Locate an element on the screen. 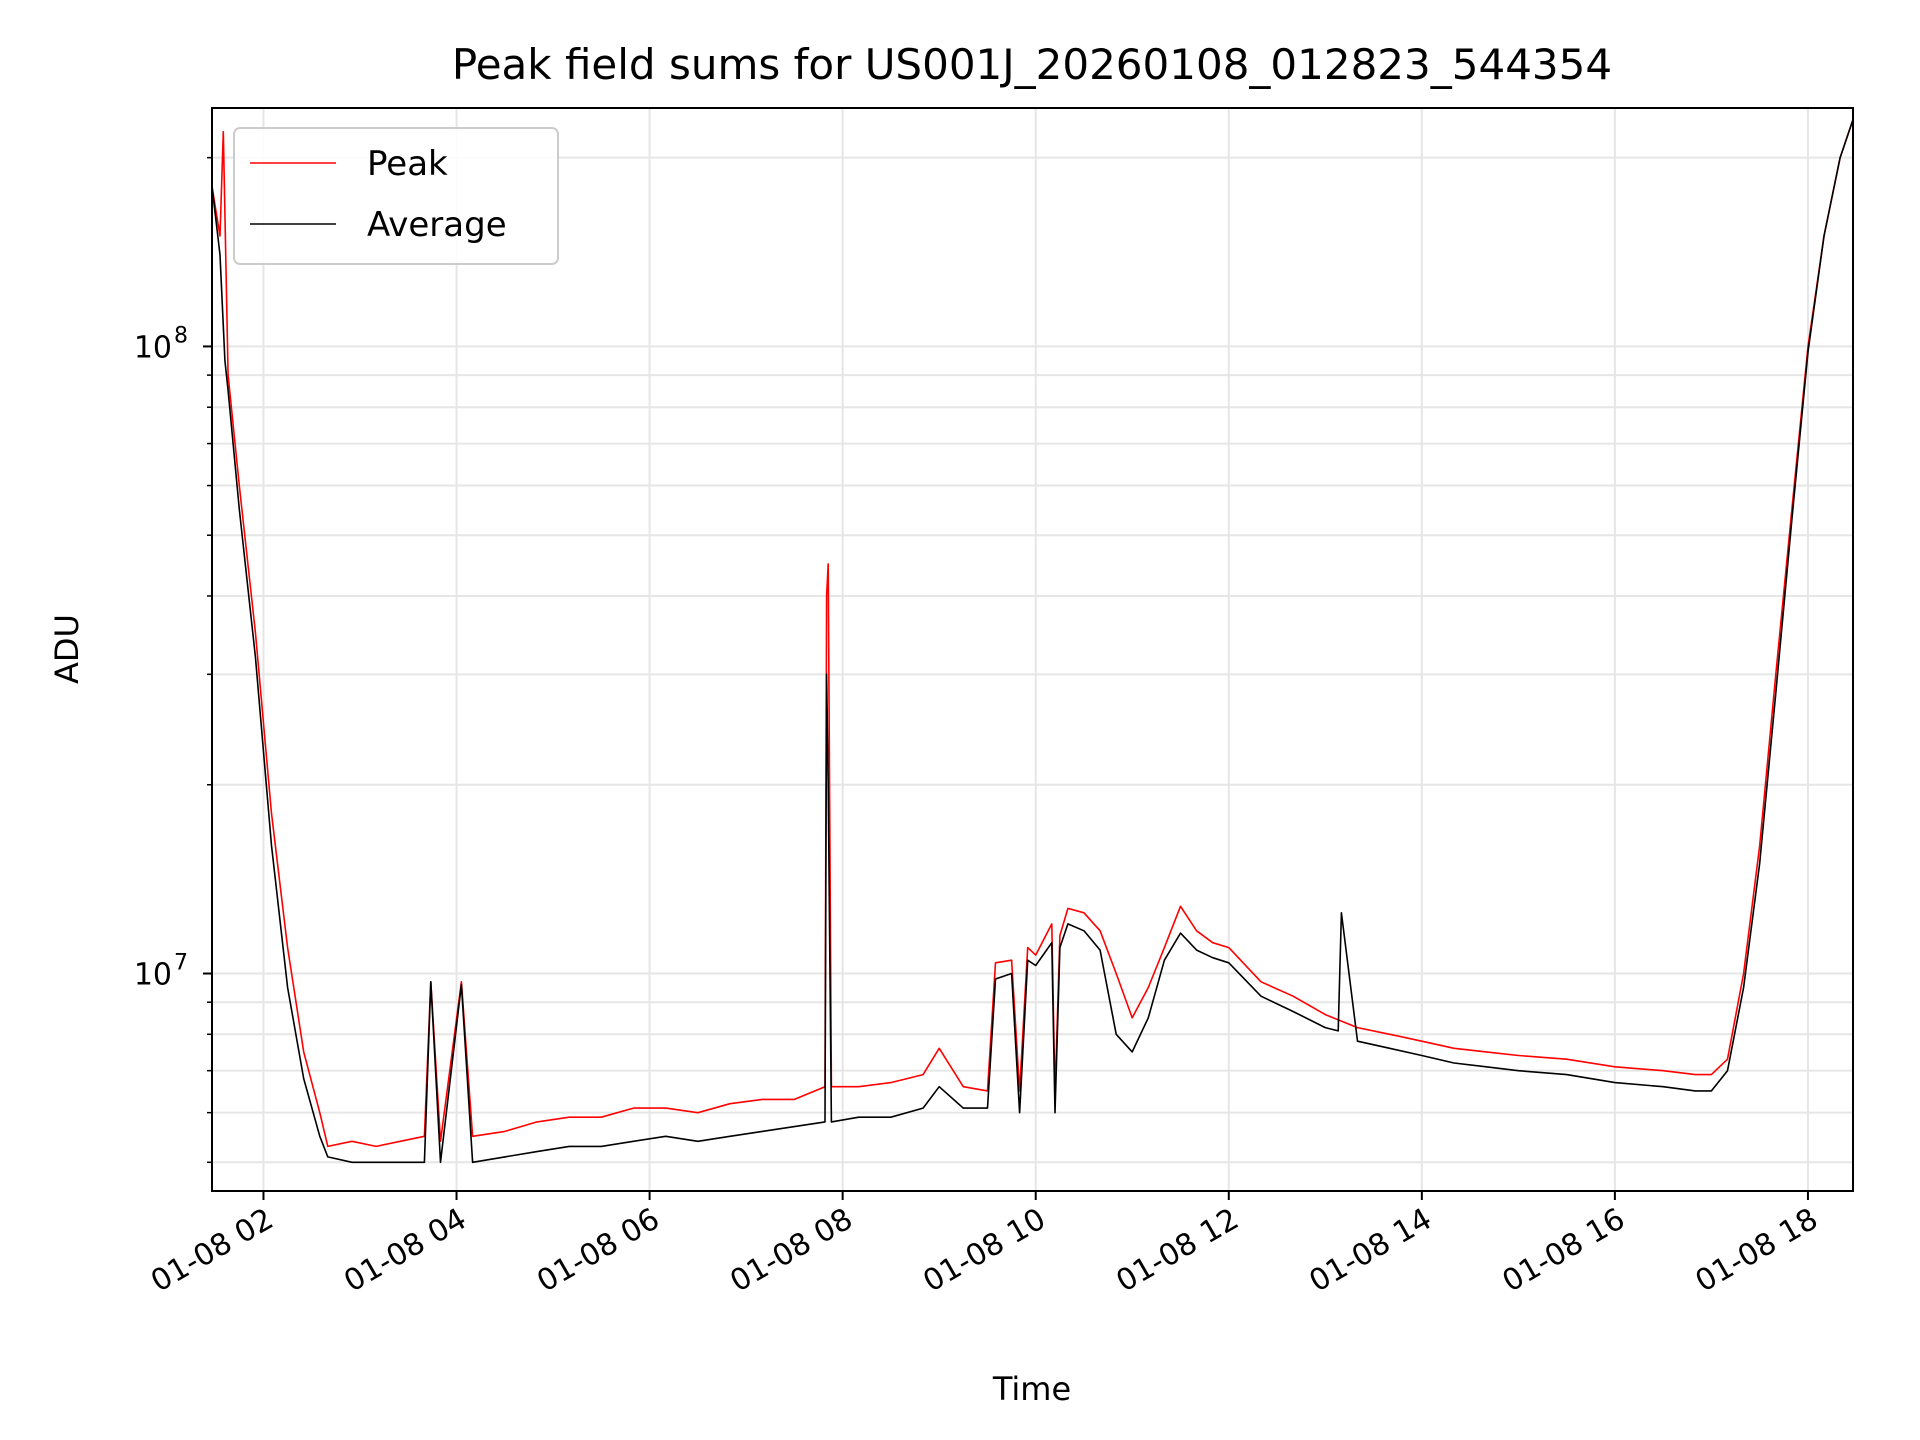 The image size is (1920, 1440). y-axis-label: ADU is located at coordinates (67, 649).